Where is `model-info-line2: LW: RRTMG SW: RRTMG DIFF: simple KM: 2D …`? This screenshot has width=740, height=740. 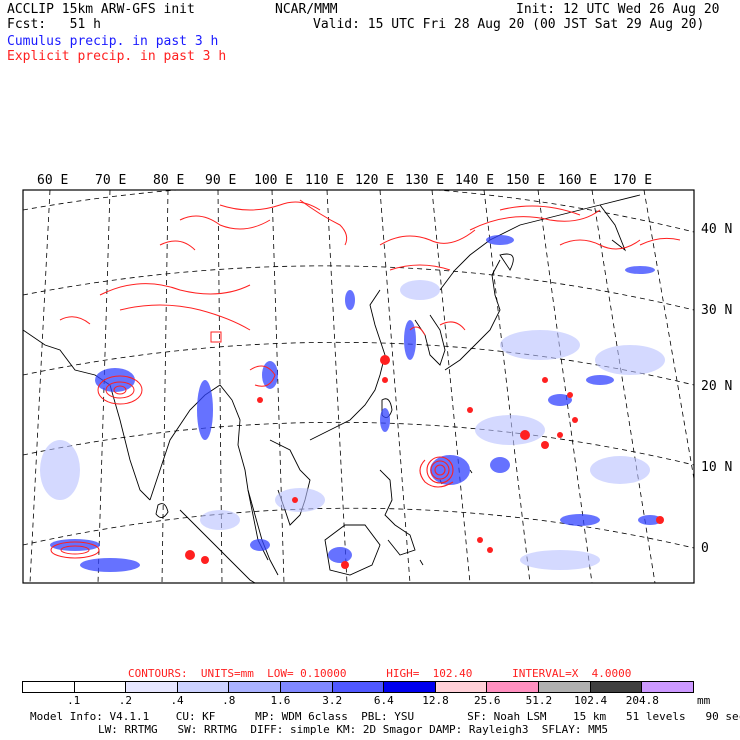
model-info-line2: LW: RRTMG SW: RRTMG DIFF: simple KM: 2D … is located at coordinates (353, 729).